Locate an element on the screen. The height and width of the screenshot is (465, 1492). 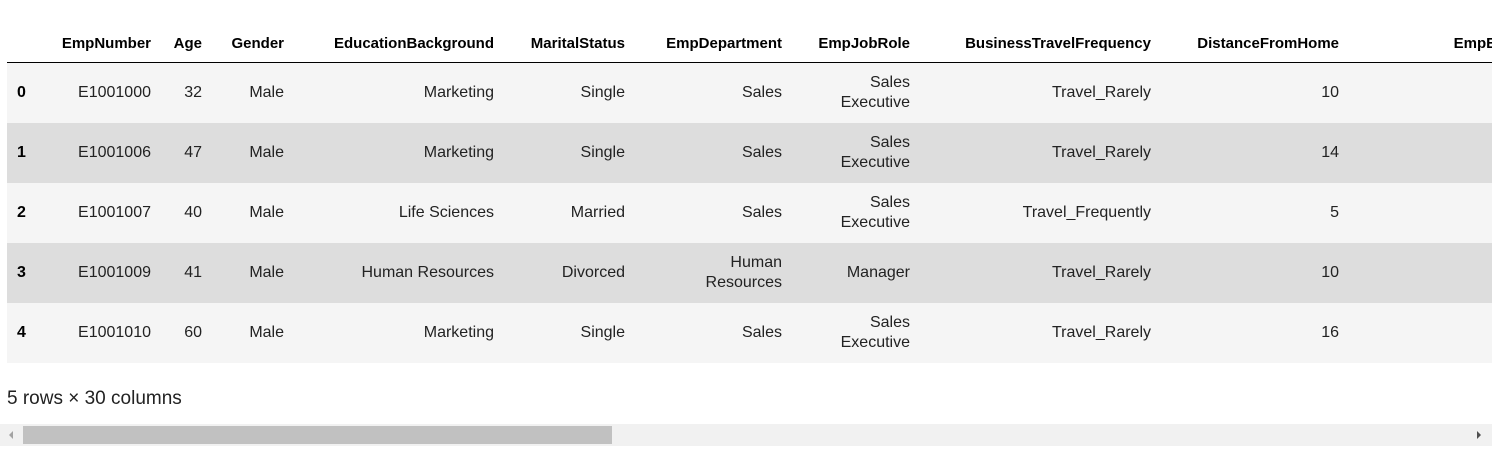
column-header: MaritalStatus is located at coordinates (569, 44).